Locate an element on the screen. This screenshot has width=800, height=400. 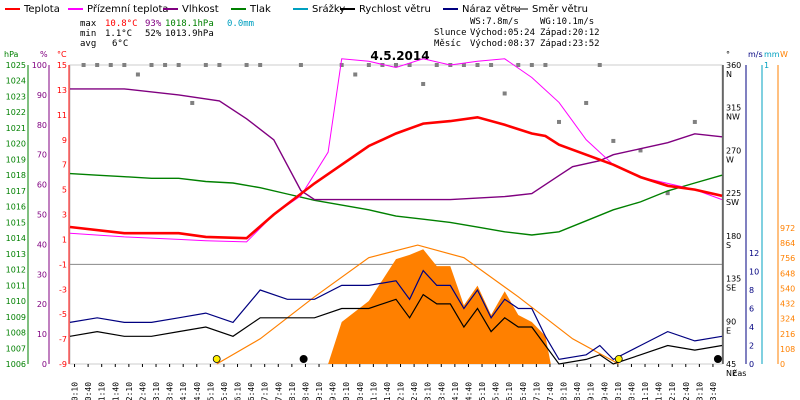
deg-dir-label: SW is located at coordinates (732, 202).